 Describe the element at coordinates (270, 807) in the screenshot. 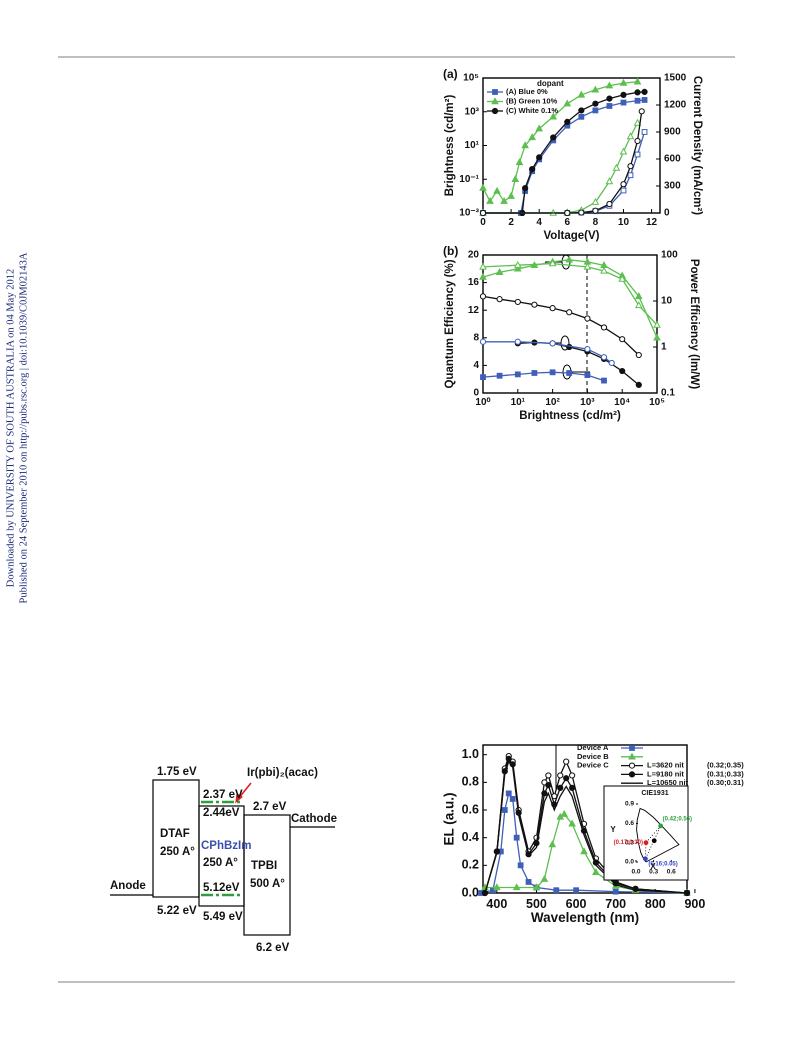

I see `energy-level: 2.7 eV` at that location.